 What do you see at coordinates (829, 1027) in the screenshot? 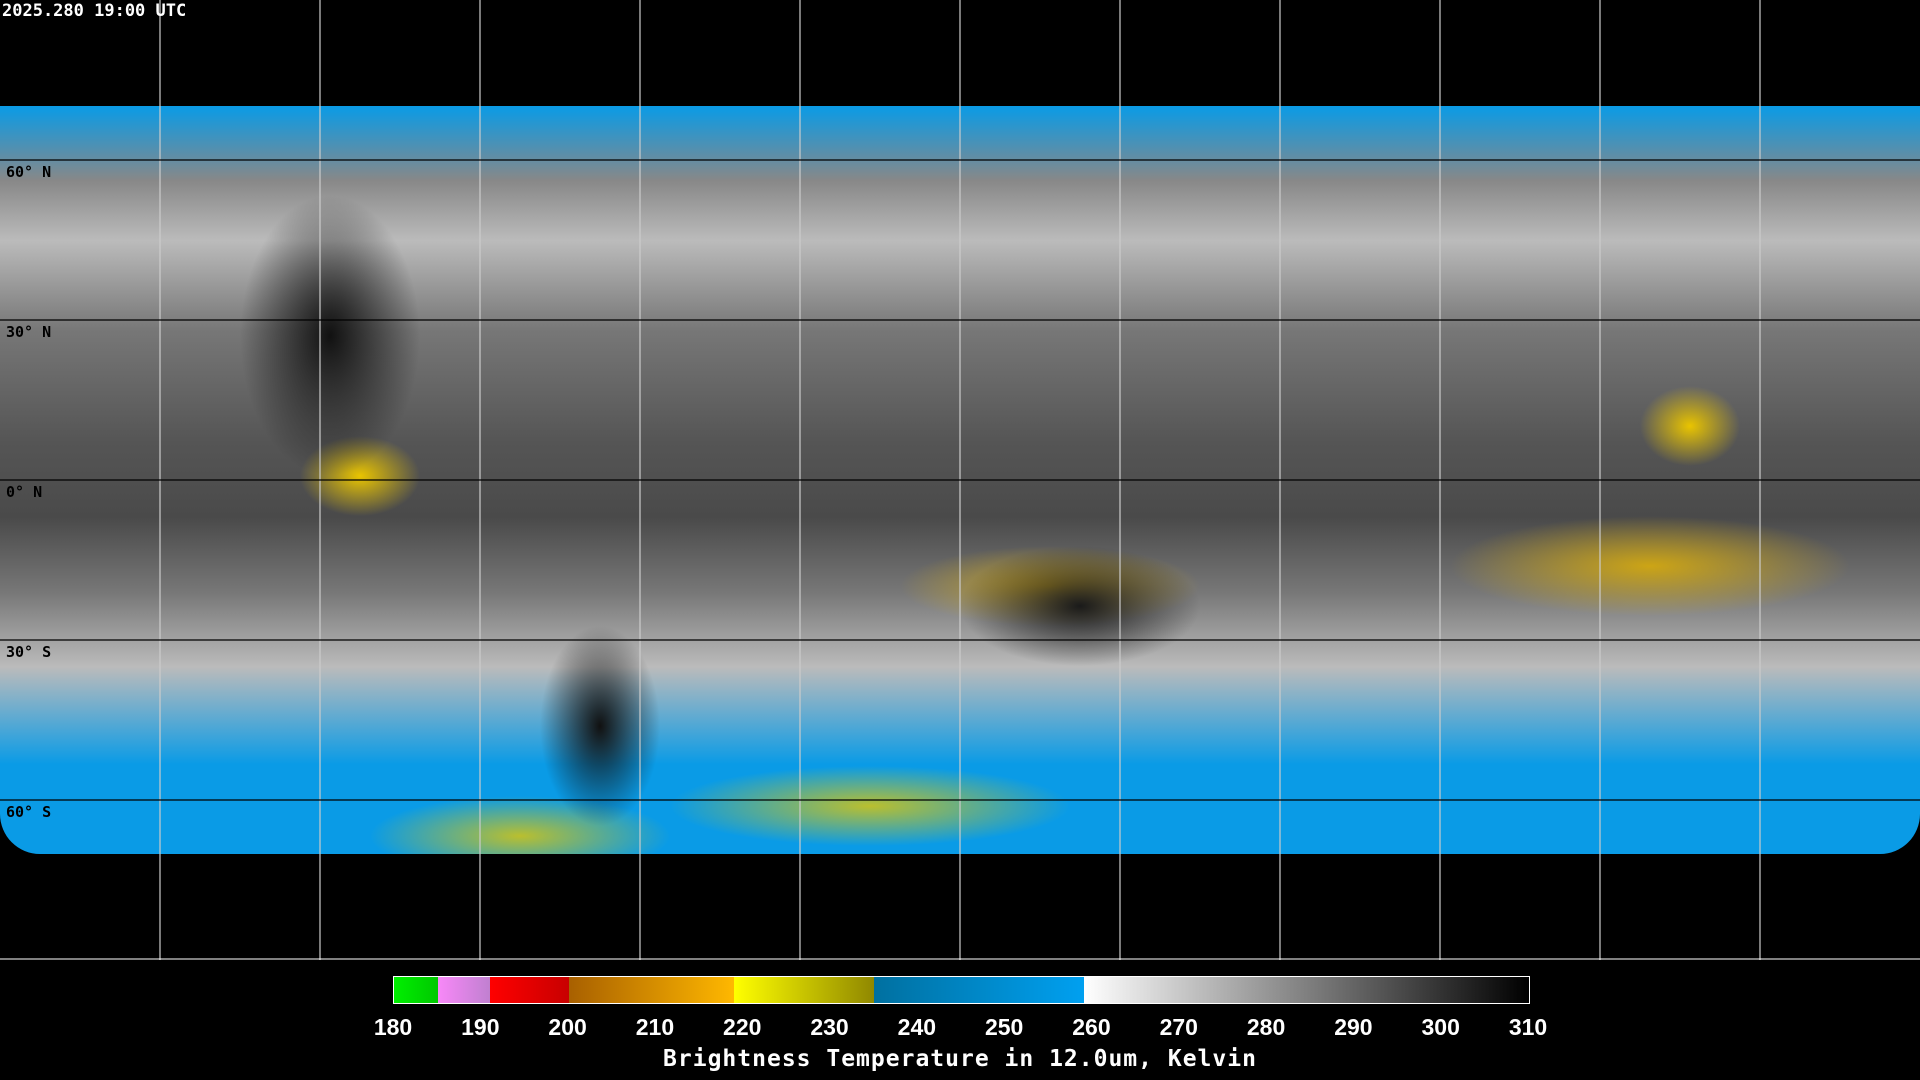
I see `colorbar-tick-label: 230` at bounding box center [829, 1027].